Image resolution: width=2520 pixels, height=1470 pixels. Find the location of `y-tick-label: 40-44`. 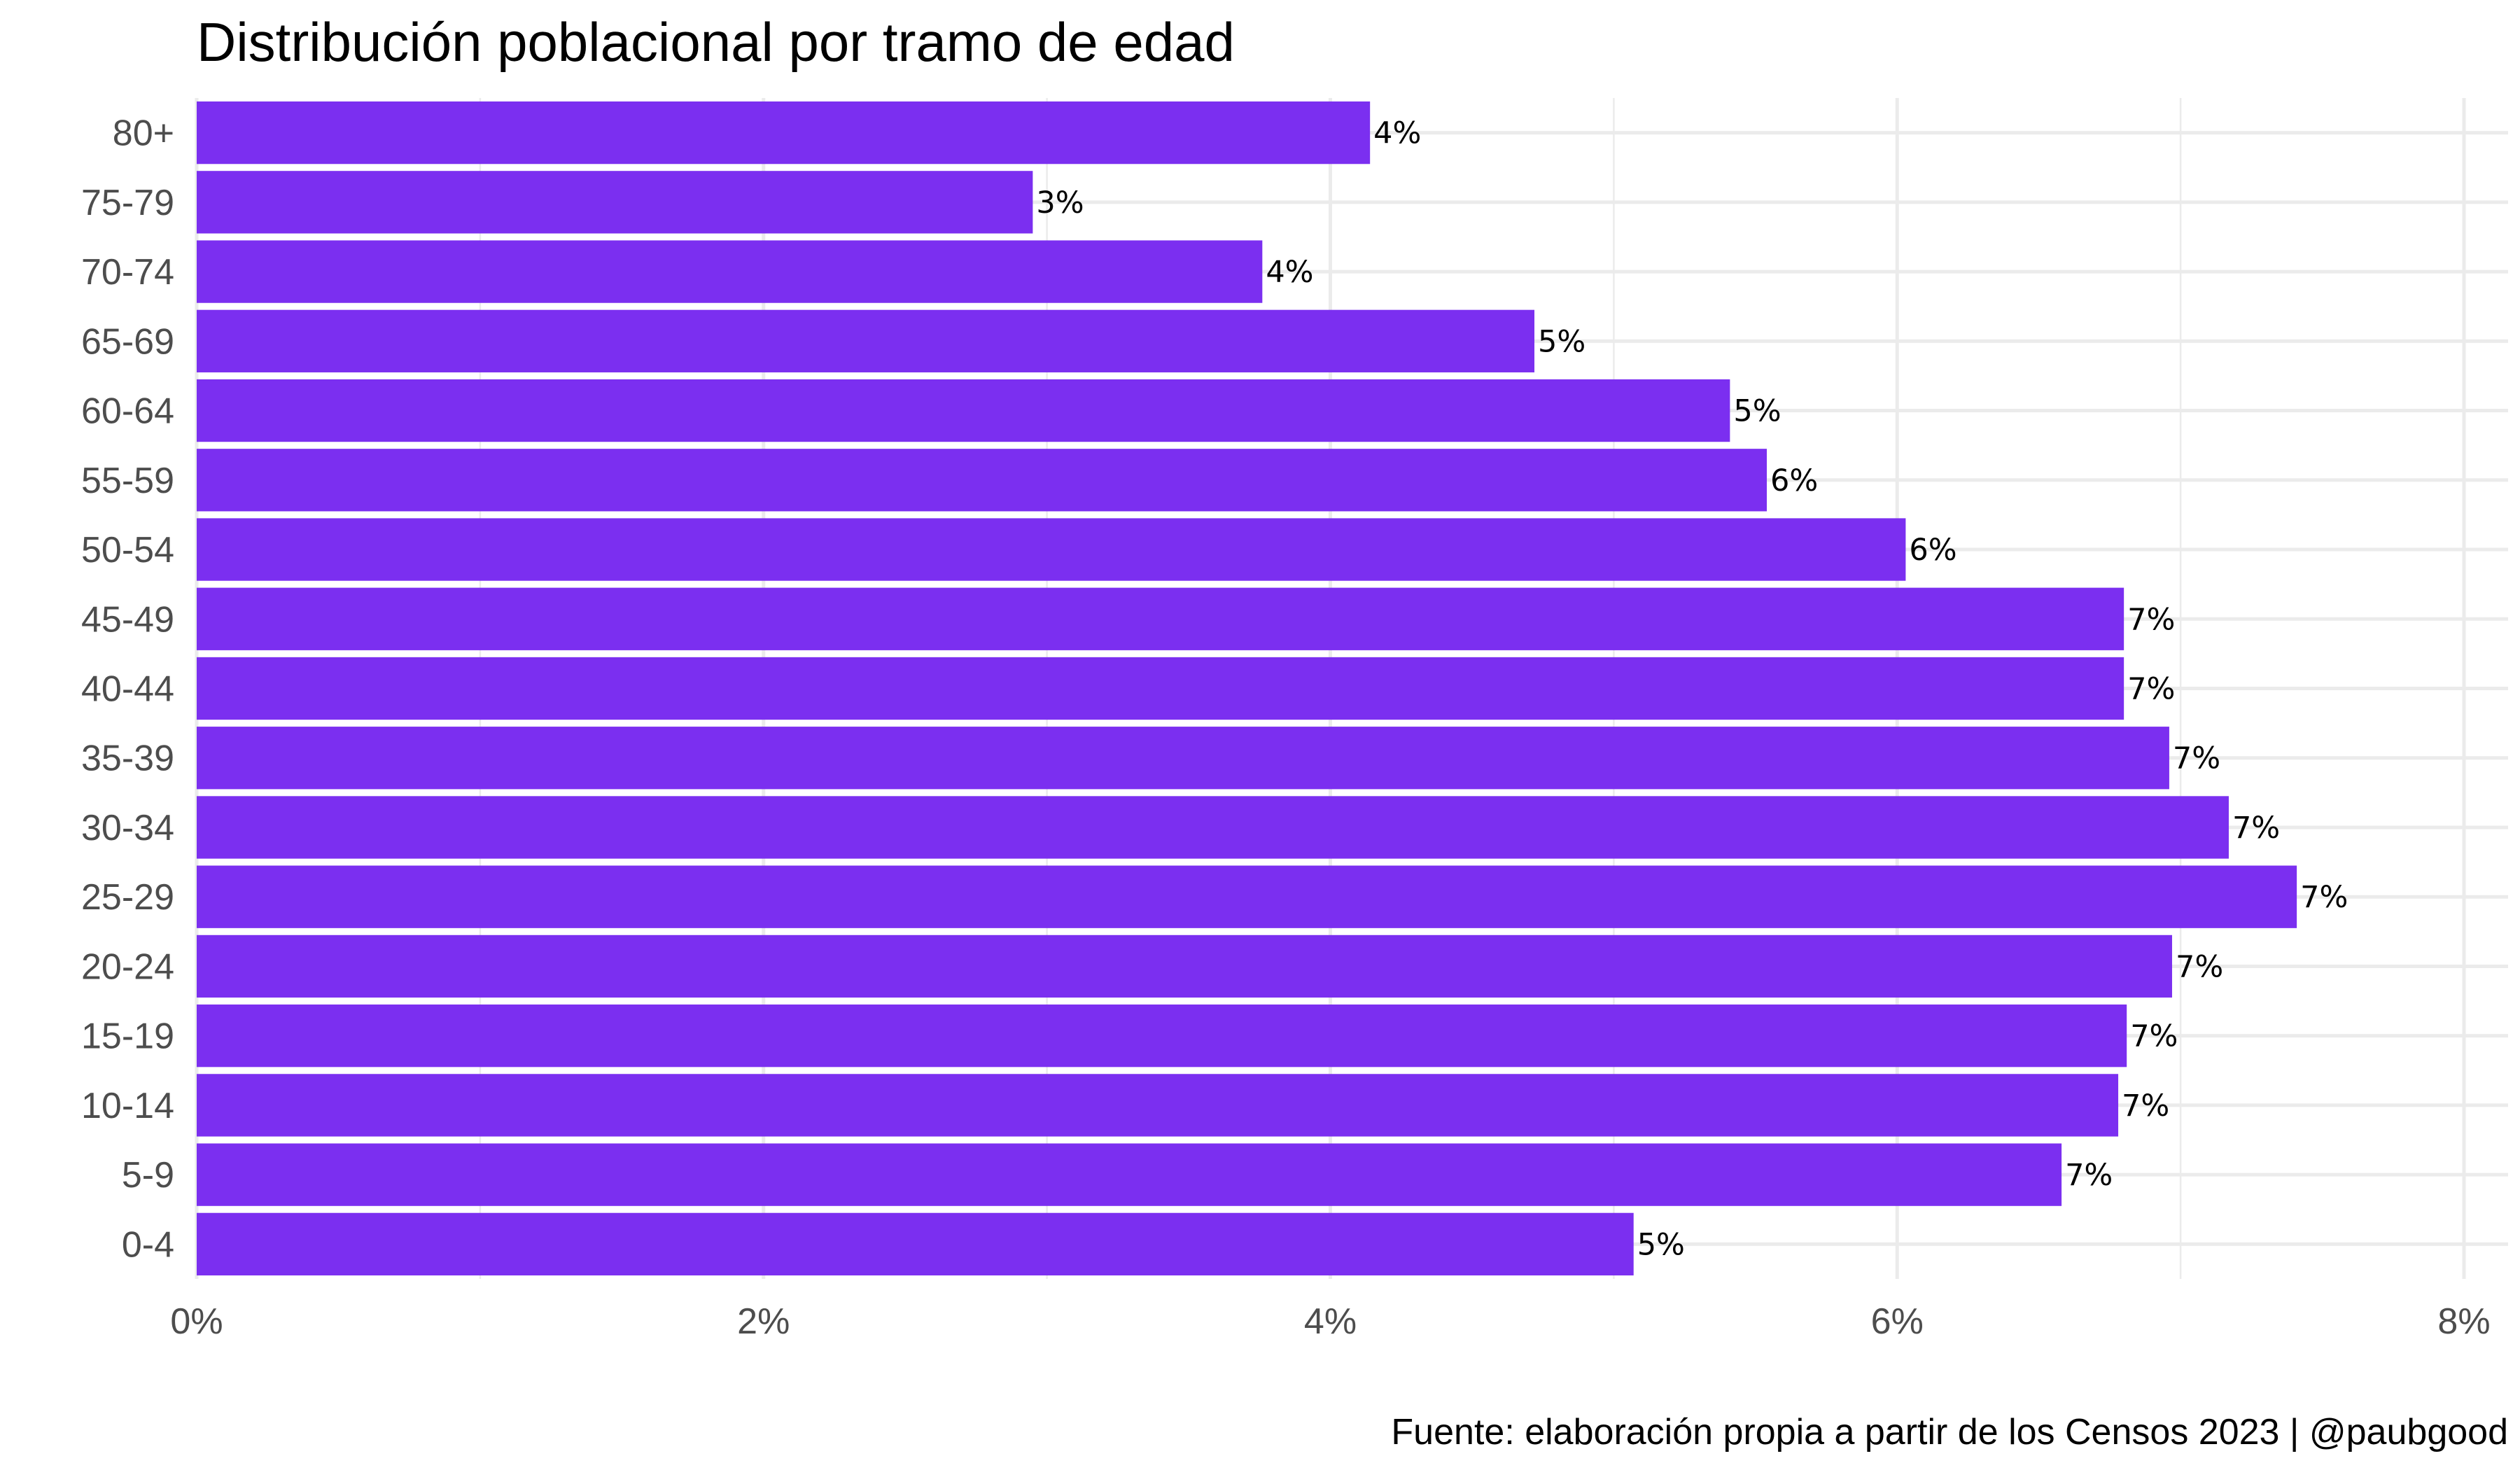

y-tick-label: 40-44 is located at coordinates (127, 689).